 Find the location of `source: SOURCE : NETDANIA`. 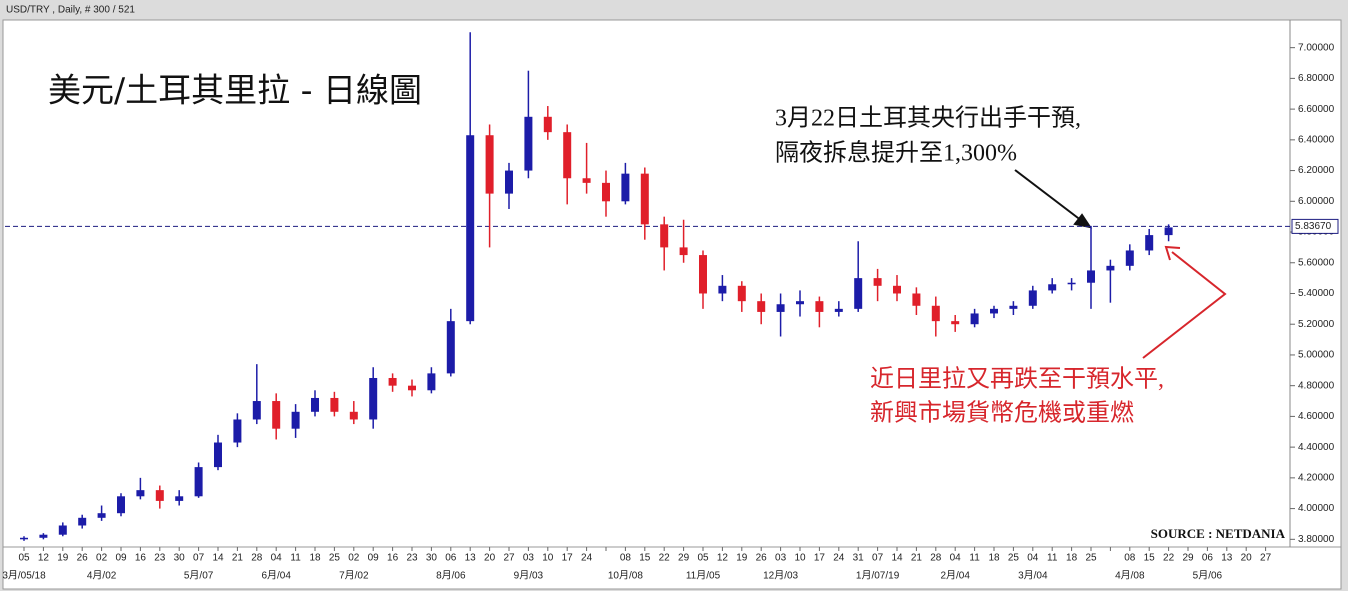

source: SOURCE : NETDANIA is located at coordinates (1218, 533).